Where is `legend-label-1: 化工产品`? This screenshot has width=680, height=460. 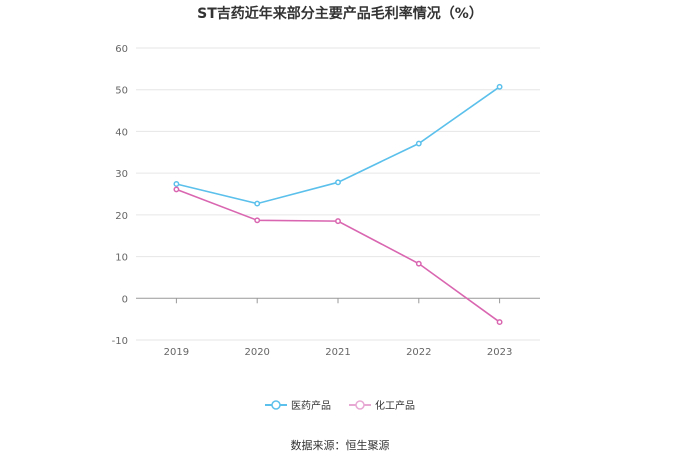 legend-label-1: 化工产品 is located at coordinates (395, 406).